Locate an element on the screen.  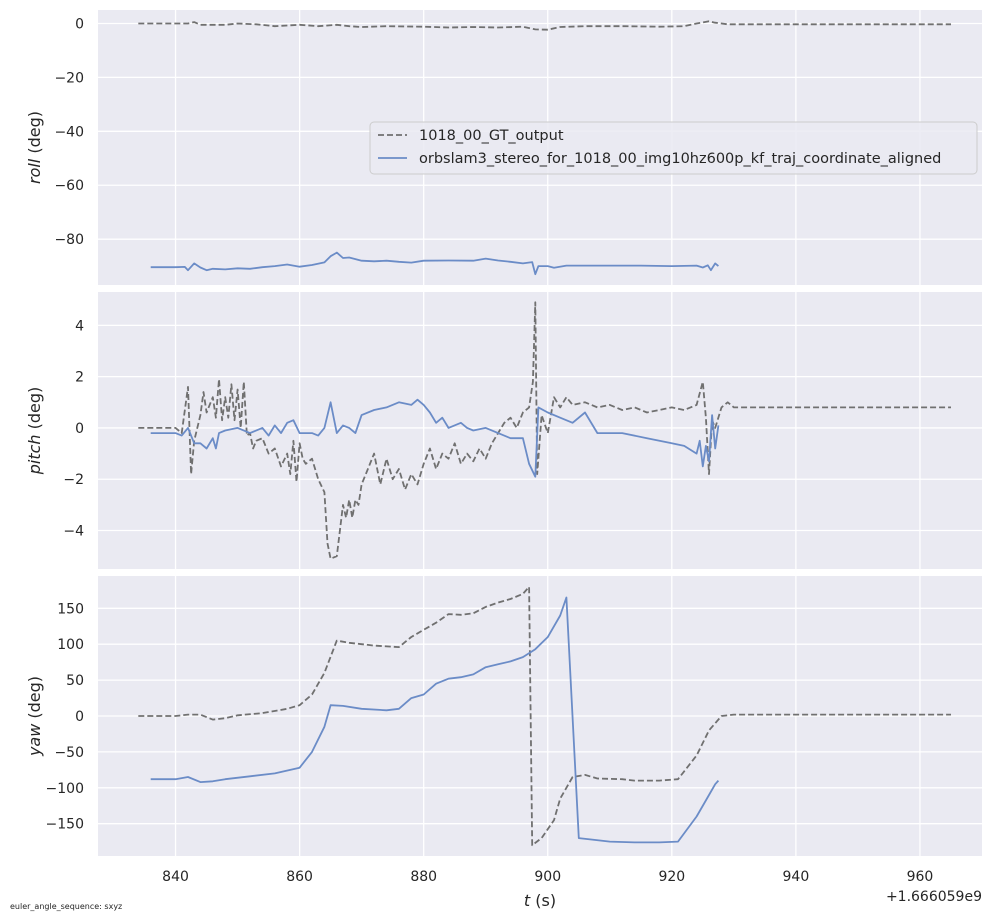
x-tick-label: 960 is located at coordinates (920, 877).